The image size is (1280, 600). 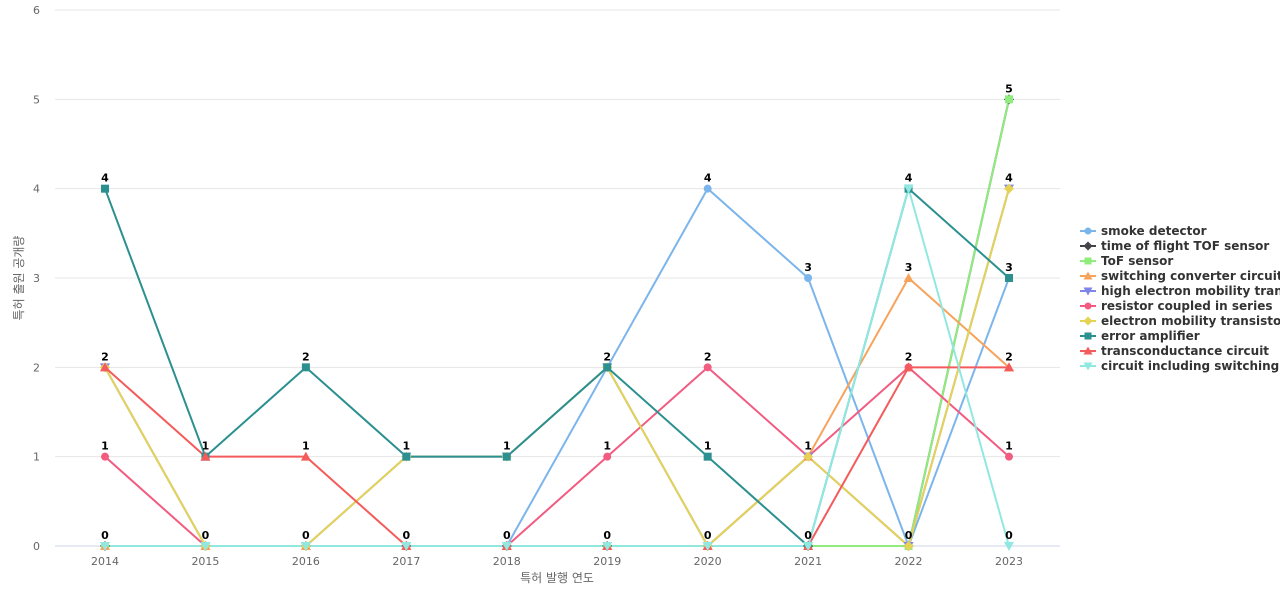 I want to click on legend-item: time of flight TOF sensor, so click(x=1174, y=246).